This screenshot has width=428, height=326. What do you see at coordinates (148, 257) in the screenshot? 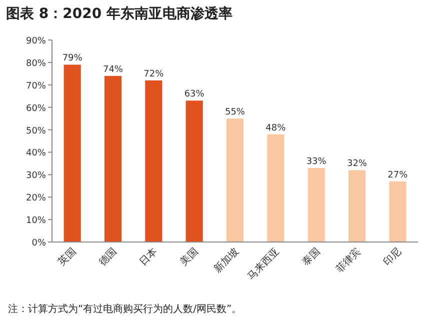
I see `x-tick-label: 日本` at bounding box center [148, 257].